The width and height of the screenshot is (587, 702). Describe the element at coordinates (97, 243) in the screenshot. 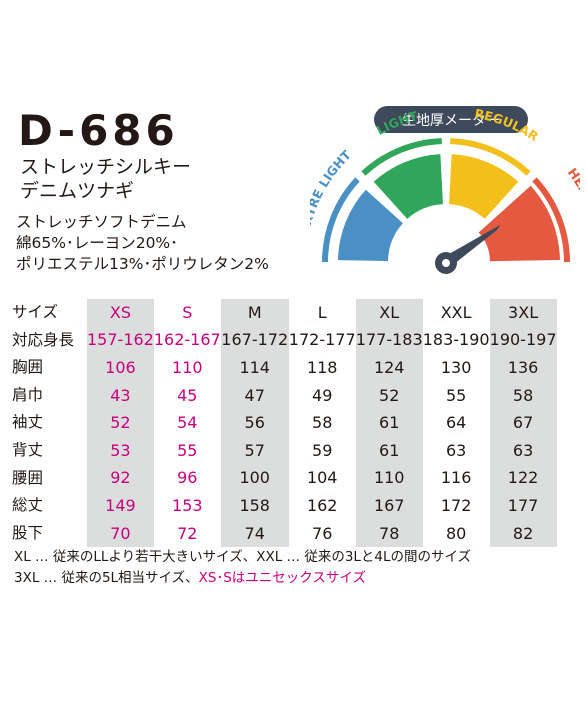

I see `fabric-line2: 綿65%･レーヨン20%･` at that location.